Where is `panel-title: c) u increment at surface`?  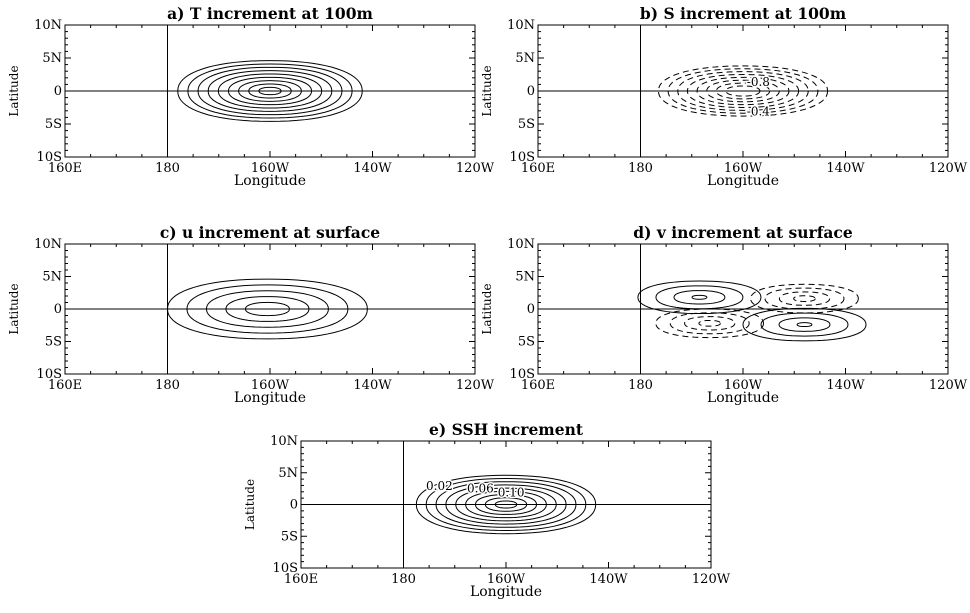
panel-title: c) u increment at surface is located at coordinates (270, 232).